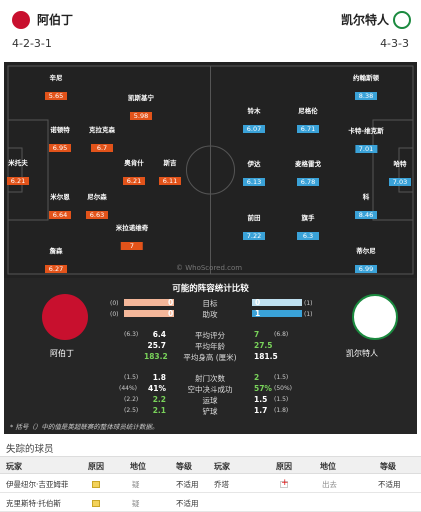 The image size is (421, 512). Describe the element at coordinates (308, 173) in the screenshot. I see `away-player-6: 麦格雷戈 6.78` at that location.